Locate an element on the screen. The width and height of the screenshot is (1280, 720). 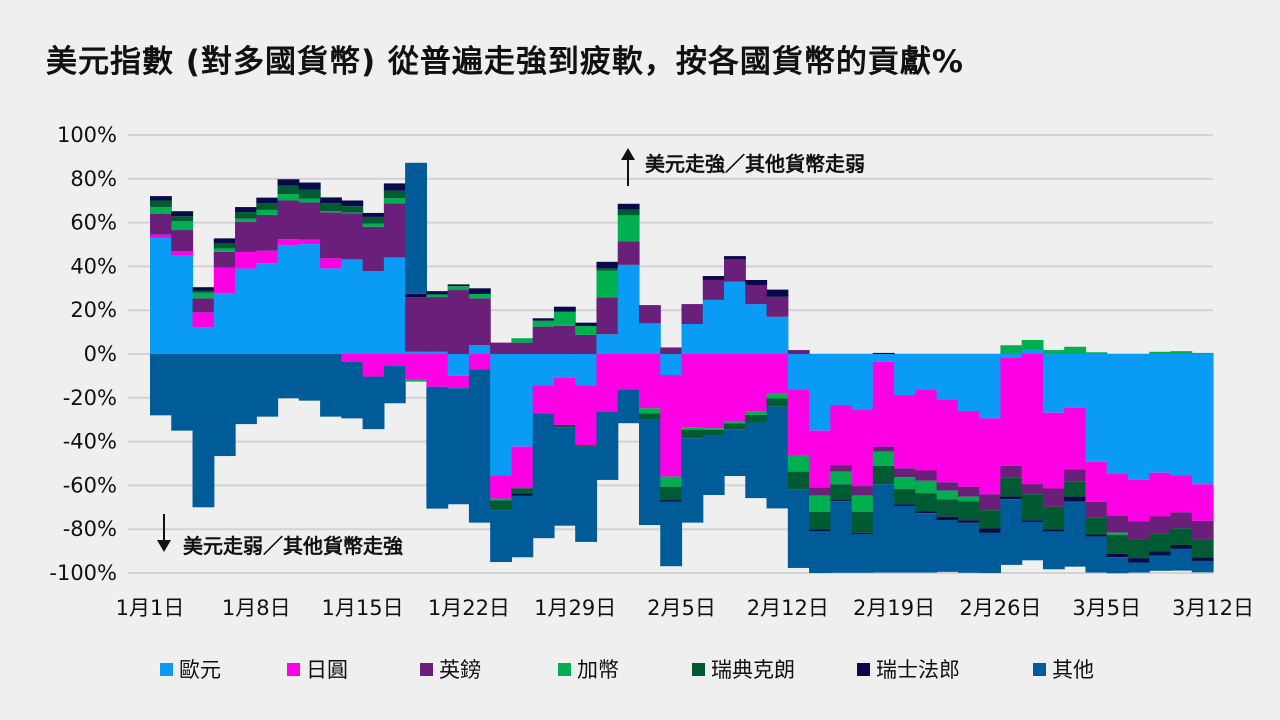
legend: 歐元 日圓 英鎊 加幣 瑞典克朗 瑞士法郎 其他 is located at coordinates (640, 669).